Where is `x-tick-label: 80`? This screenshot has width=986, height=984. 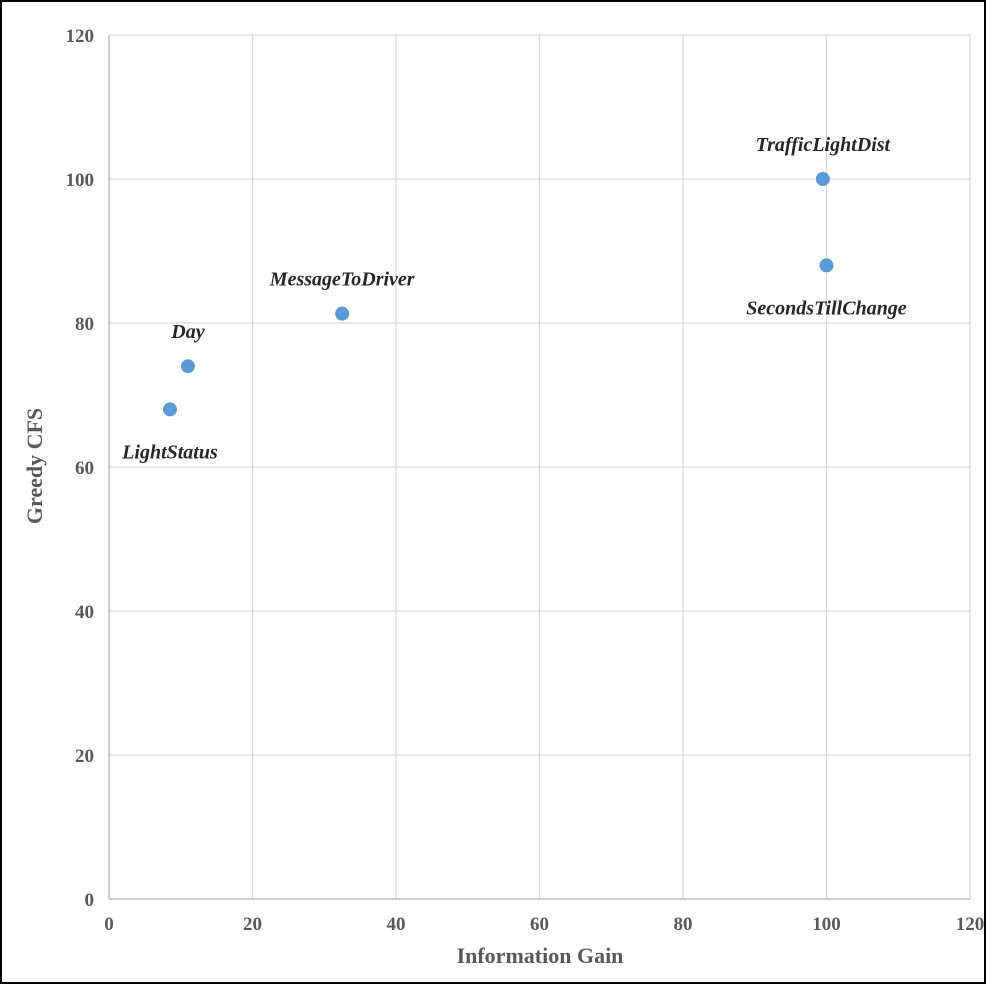 x-tick-label: 80 is located at coordinates (683, 924).